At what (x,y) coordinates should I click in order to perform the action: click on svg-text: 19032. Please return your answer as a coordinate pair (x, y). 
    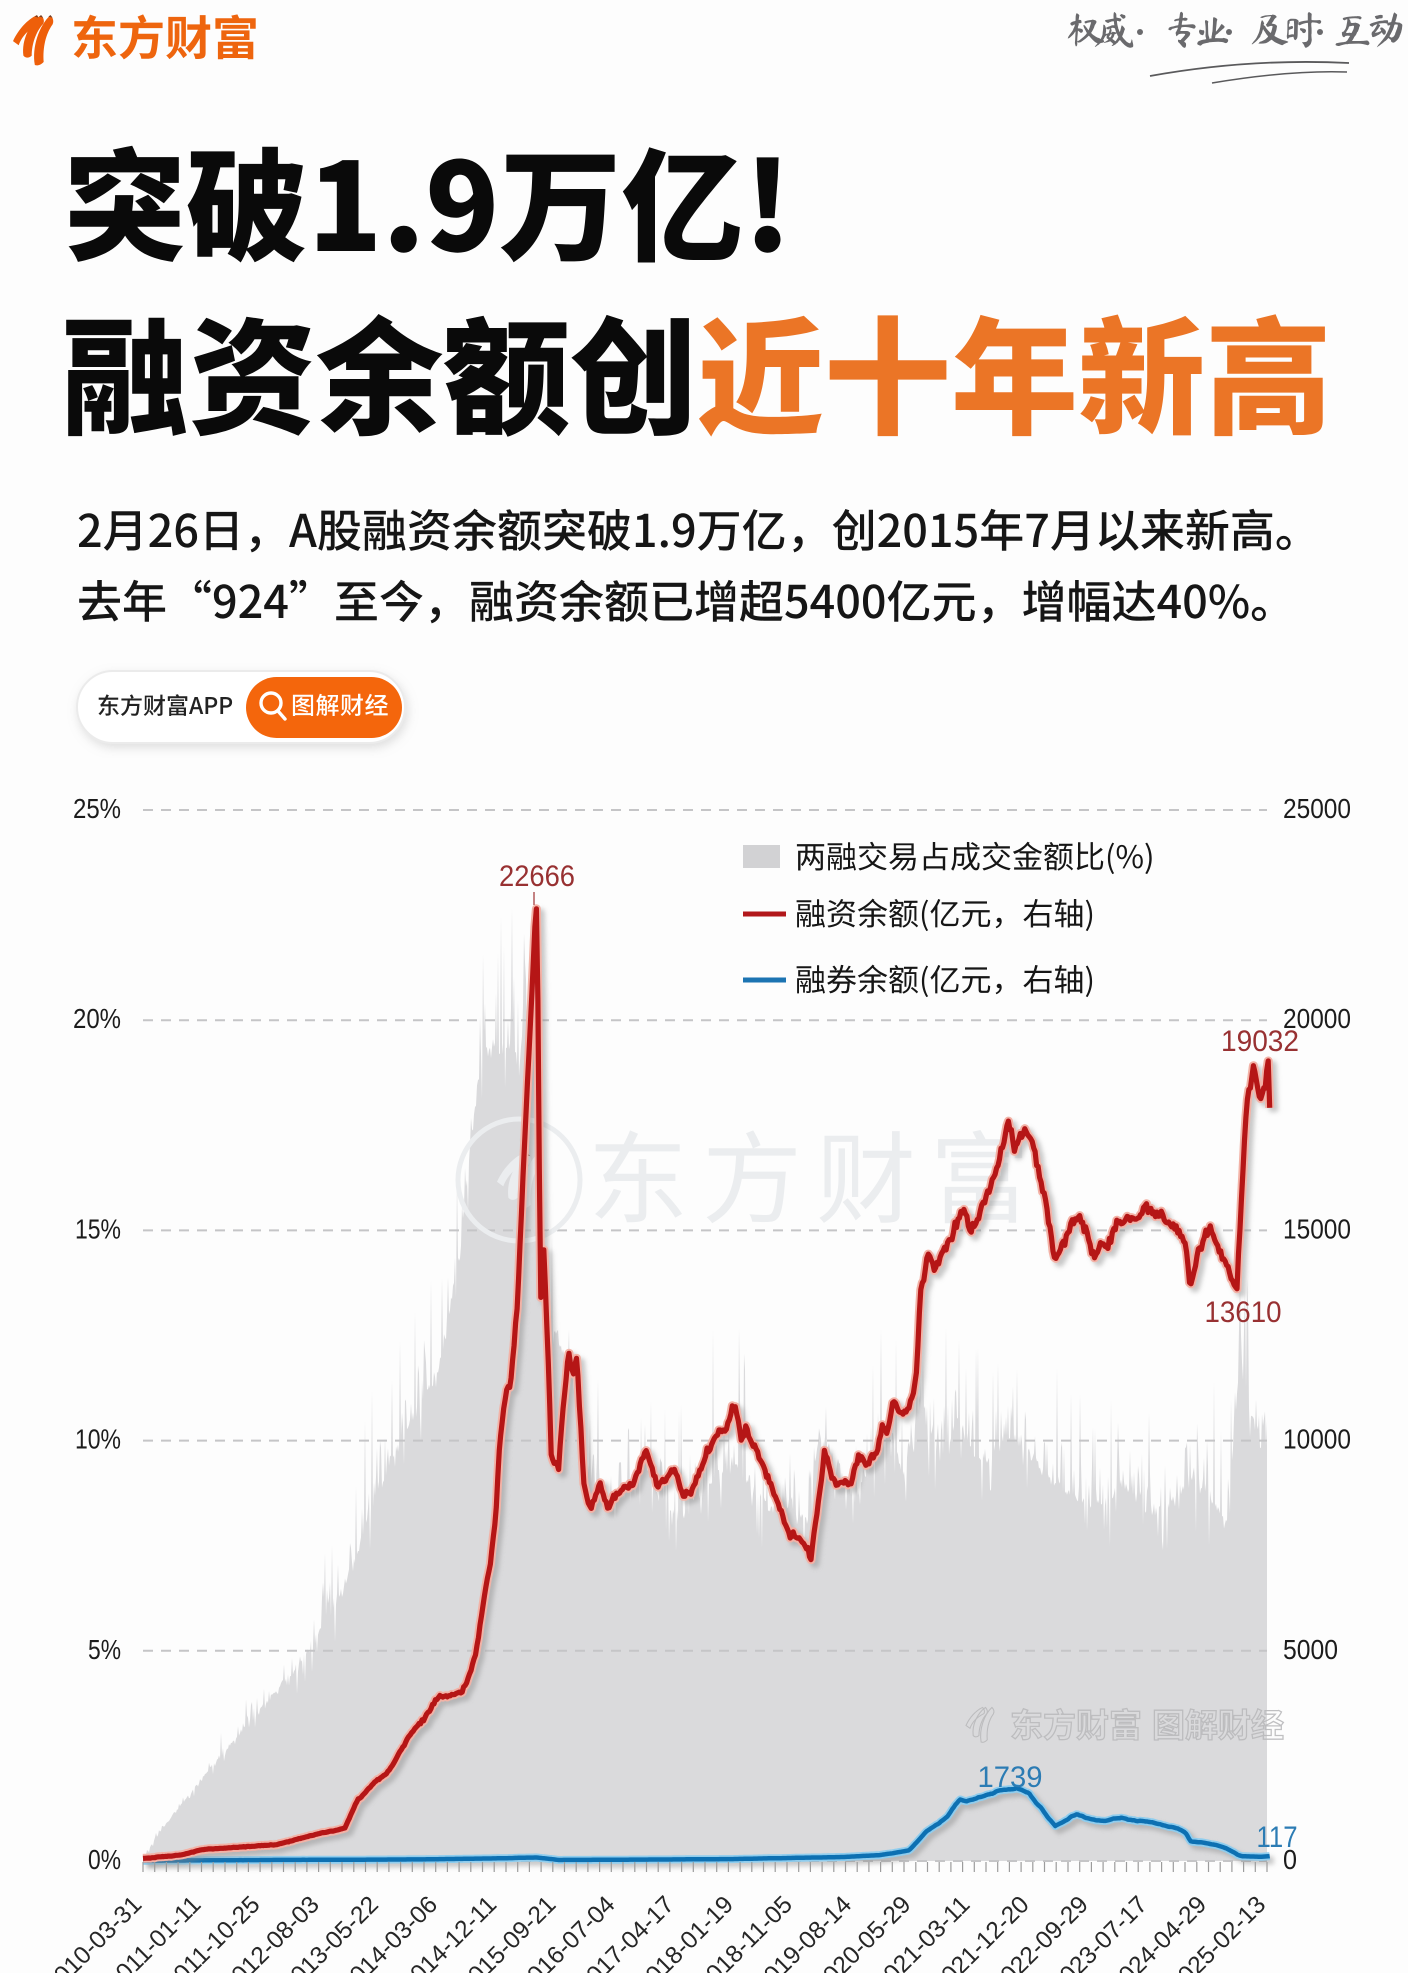
    Looking at the image, I should click on (1260, 1041).